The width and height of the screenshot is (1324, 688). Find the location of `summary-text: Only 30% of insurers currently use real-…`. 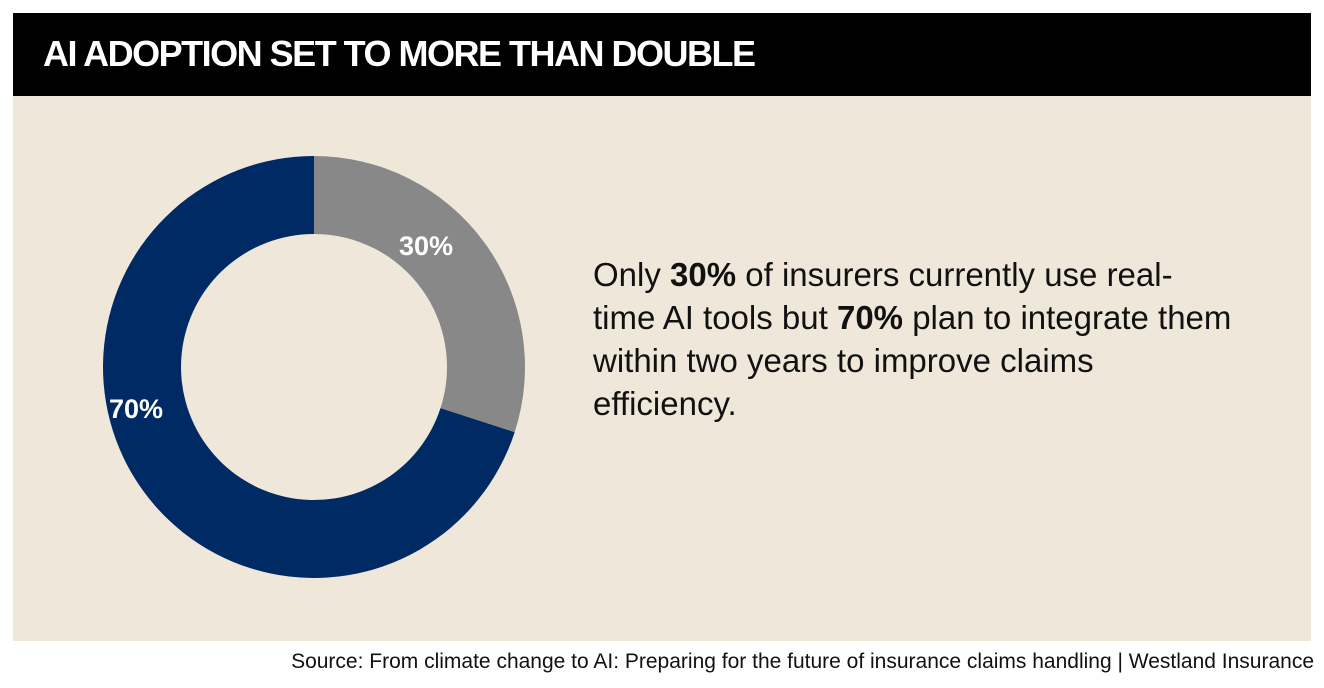

summary-text: Only 30% of insurers currently use real-… is located at coordinates (913, 339).